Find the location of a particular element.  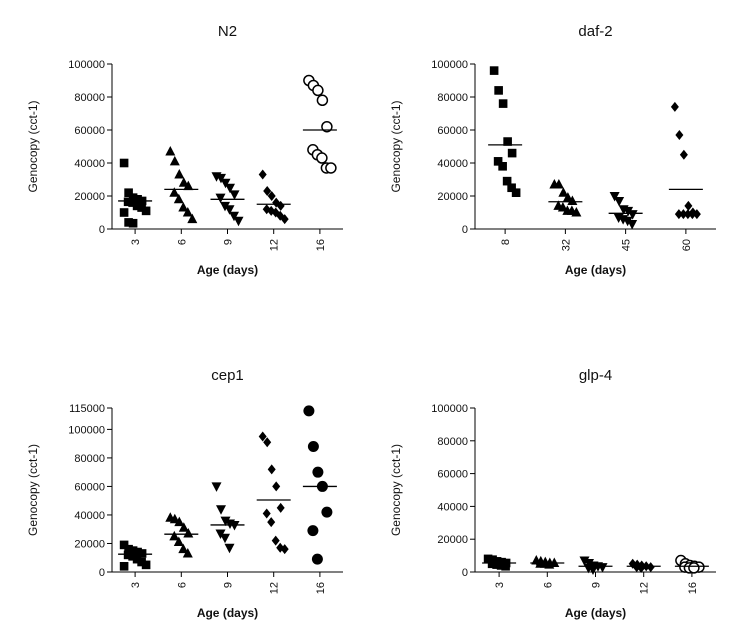

y-tick-label: 115000 is located at coordinates (87, 409).